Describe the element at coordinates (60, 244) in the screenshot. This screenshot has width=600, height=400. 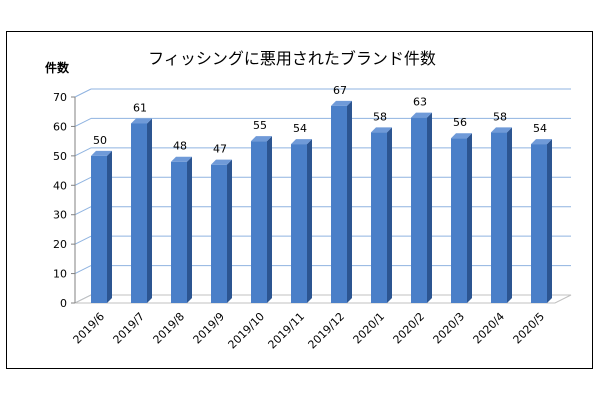
I see `y-tick-label: 20` at that location.